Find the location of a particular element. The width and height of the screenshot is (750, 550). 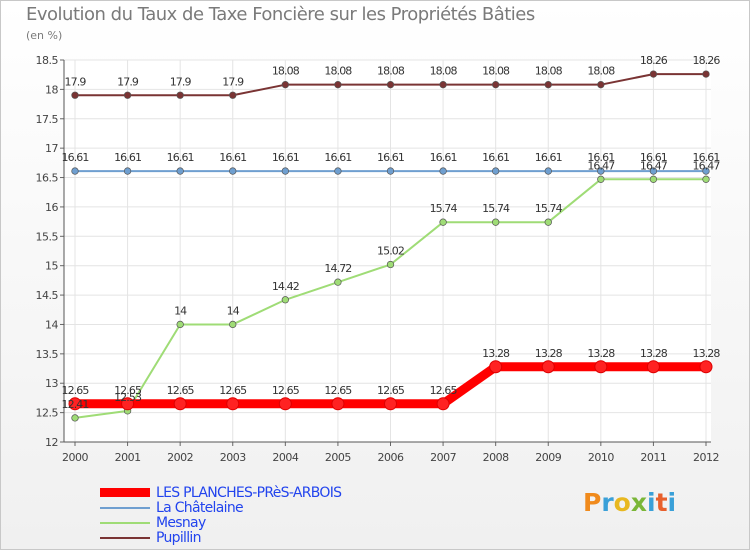

y-tick-label: 12 is located at coordinates (51, 442).